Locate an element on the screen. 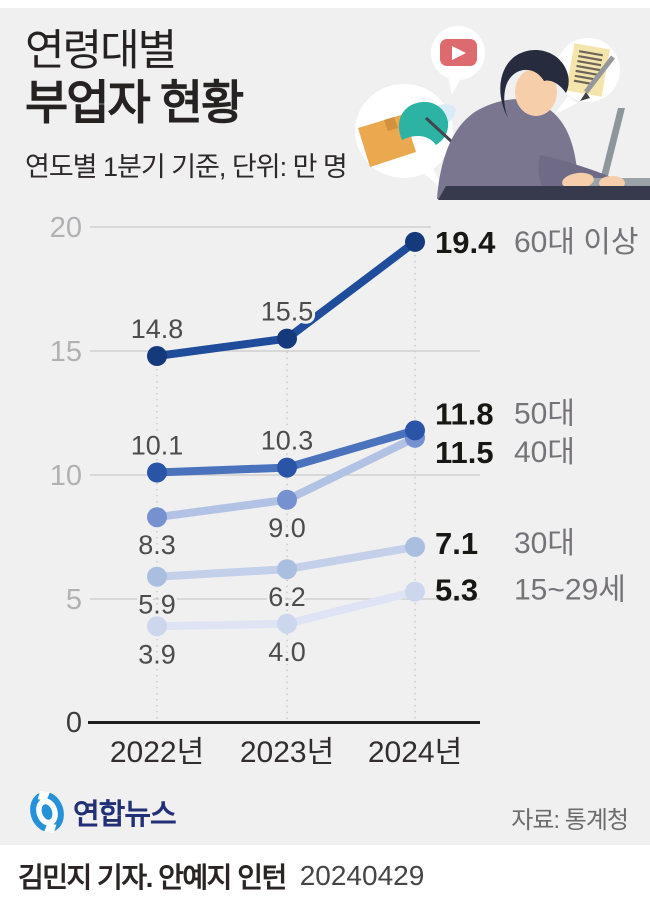 The height and width of the screenshot is (907, 650). speech-bubble-package is located at coordinates (405, 137).